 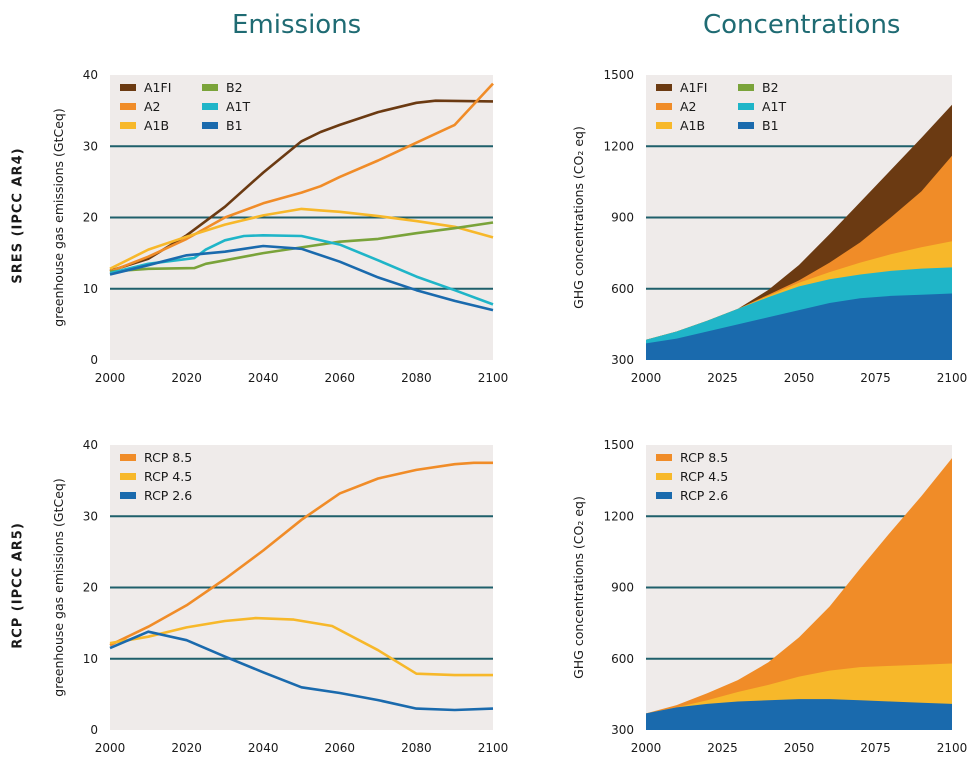 What do you see at coordinates (799, 326) in the screenshot?
I see `series-area-b1` at bounding box center [799, 326].